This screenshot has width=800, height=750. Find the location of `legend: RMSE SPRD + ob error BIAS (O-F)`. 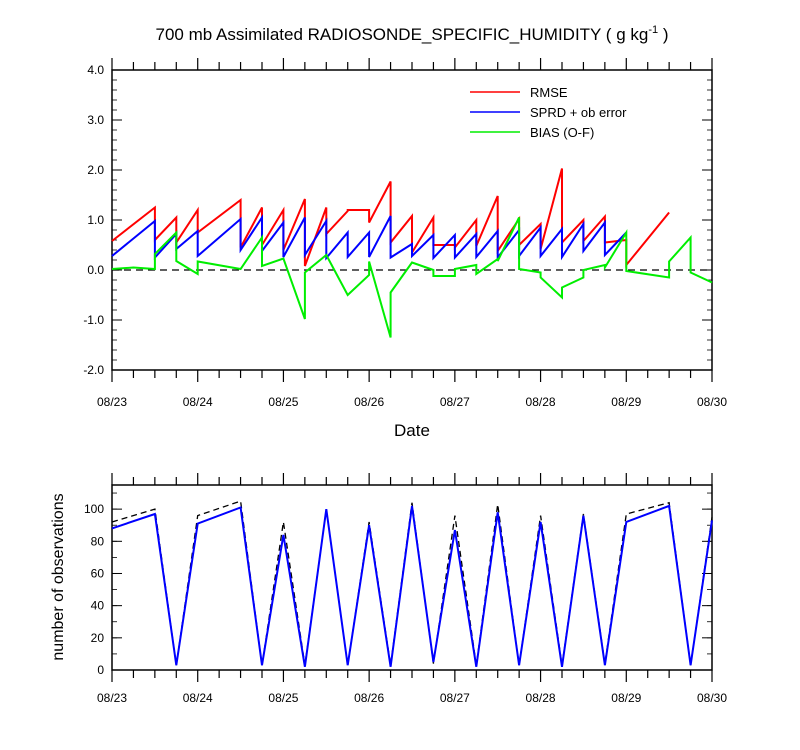

legend: RMSE SPRD + ob error BIAS (O-F) is located at coordinates (548, 112).